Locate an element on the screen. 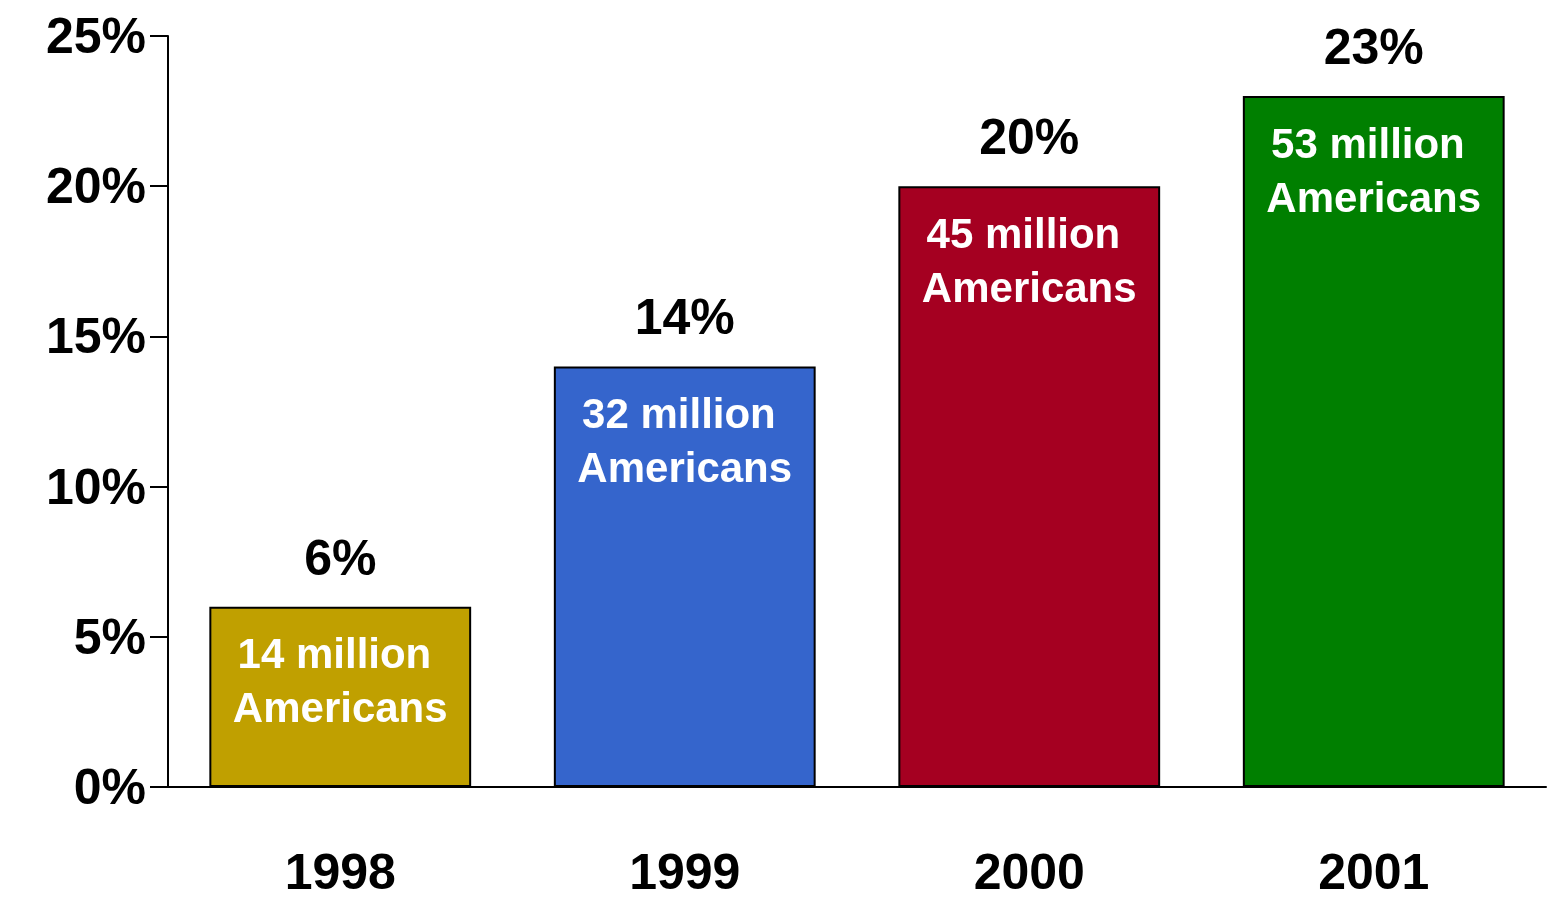  annotation: 53 million Americans is located at coordinates (1374, 170).